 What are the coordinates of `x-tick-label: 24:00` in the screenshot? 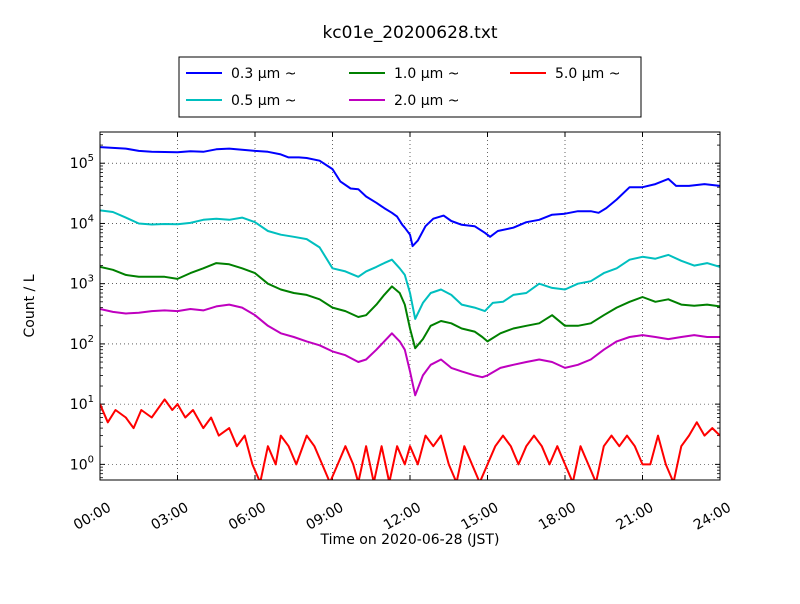 It's located at (712, 517).